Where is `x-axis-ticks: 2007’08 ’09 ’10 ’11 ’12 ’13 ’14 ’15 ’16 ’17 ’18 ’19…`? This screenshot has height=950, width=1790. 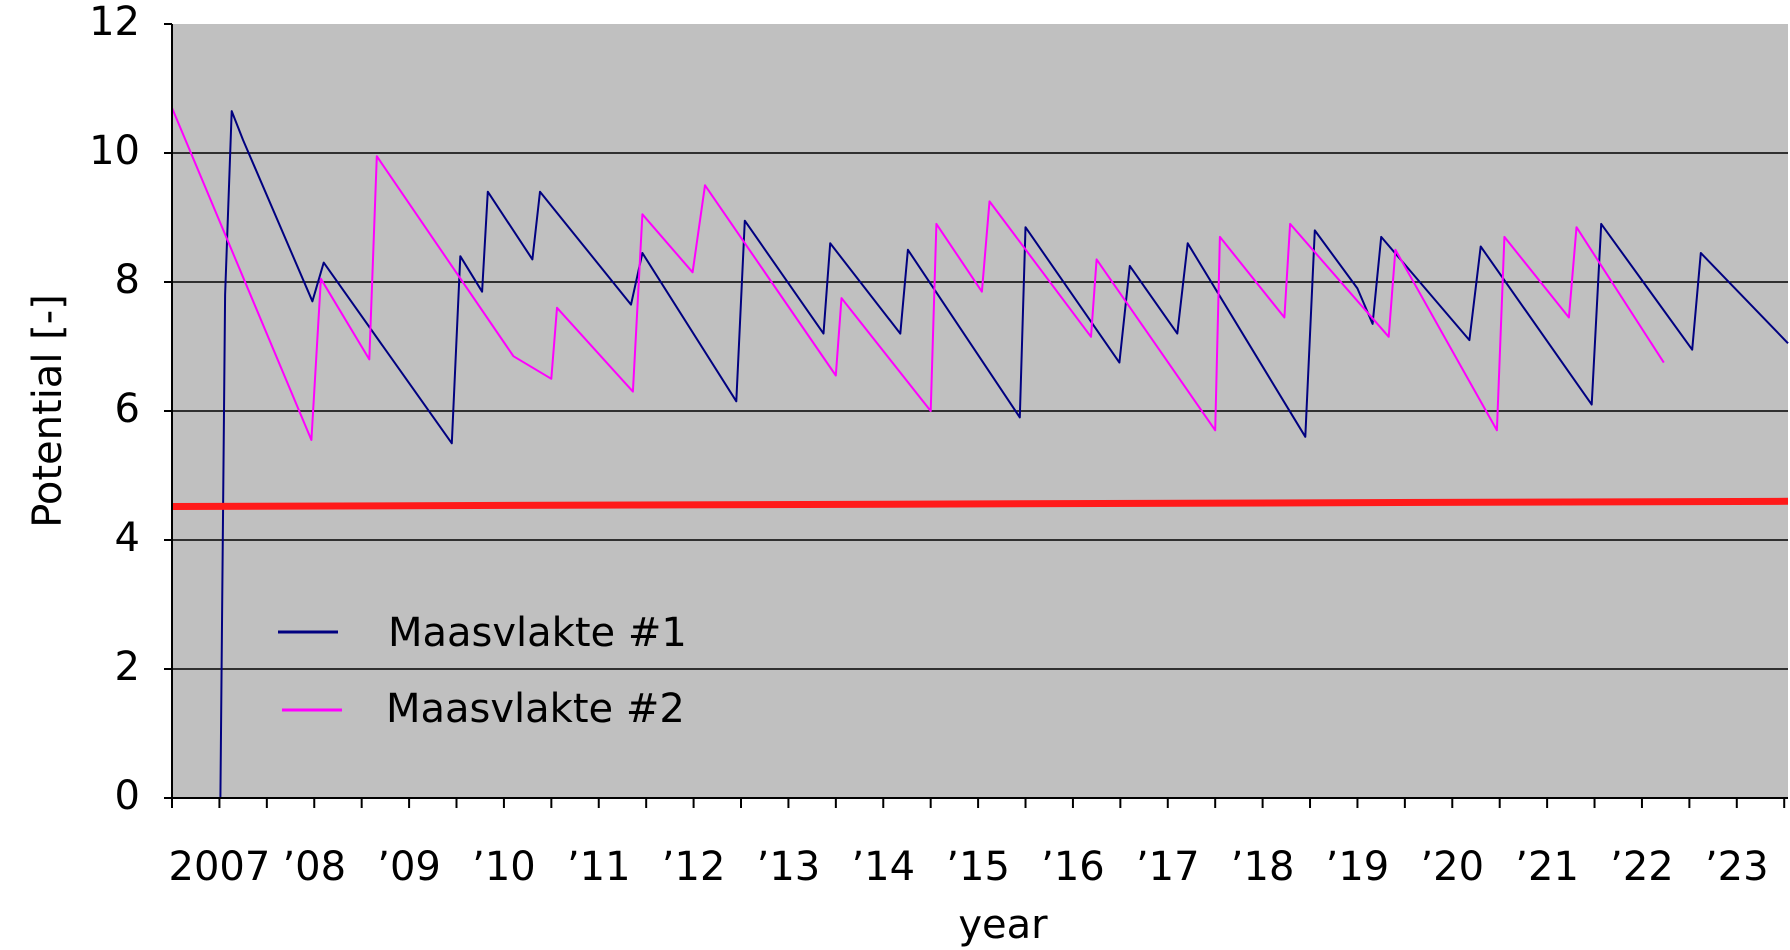 x-axis-ticks: 2007’08 ’09 ’10 ’11 ’12 ’13 ’14 ’15 ’16 ’17 ’18 ’19… is located at coordinates (977, 844).